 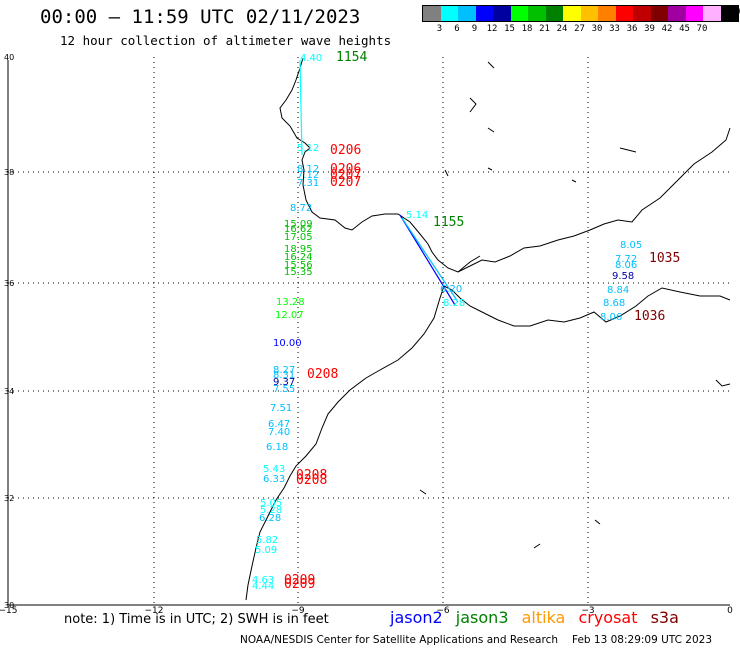 What do you see at coordinates (451, 289) in the screenshot?
I see `wave-height-label: 6.20` at bounding box center [451, 289].